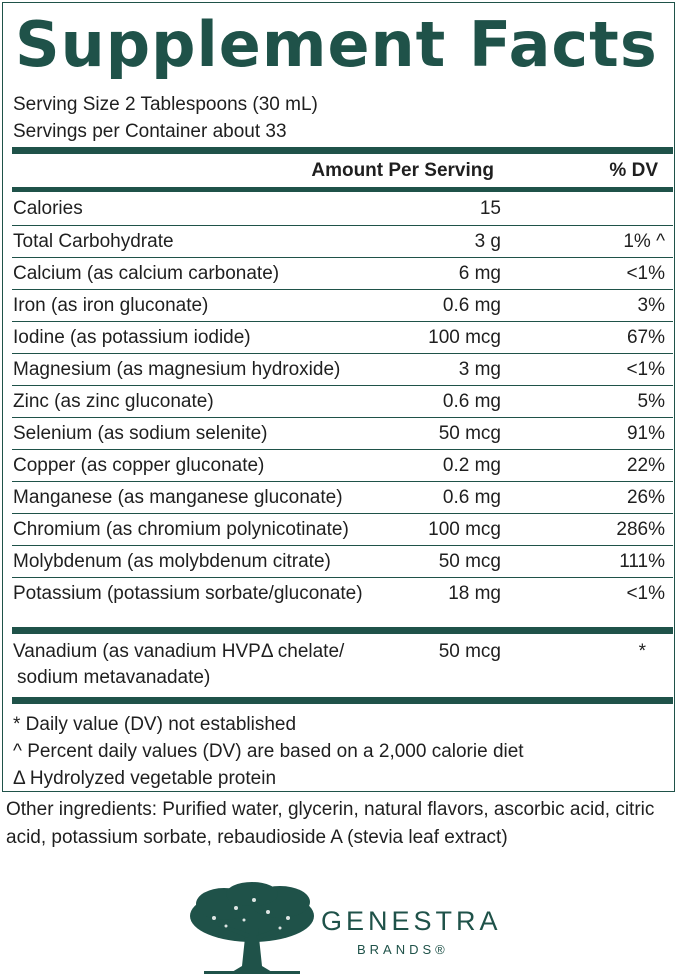  Describe the element at coordinates (342, 189) in the screenshot. I see `header-bottom-divider` at that location.